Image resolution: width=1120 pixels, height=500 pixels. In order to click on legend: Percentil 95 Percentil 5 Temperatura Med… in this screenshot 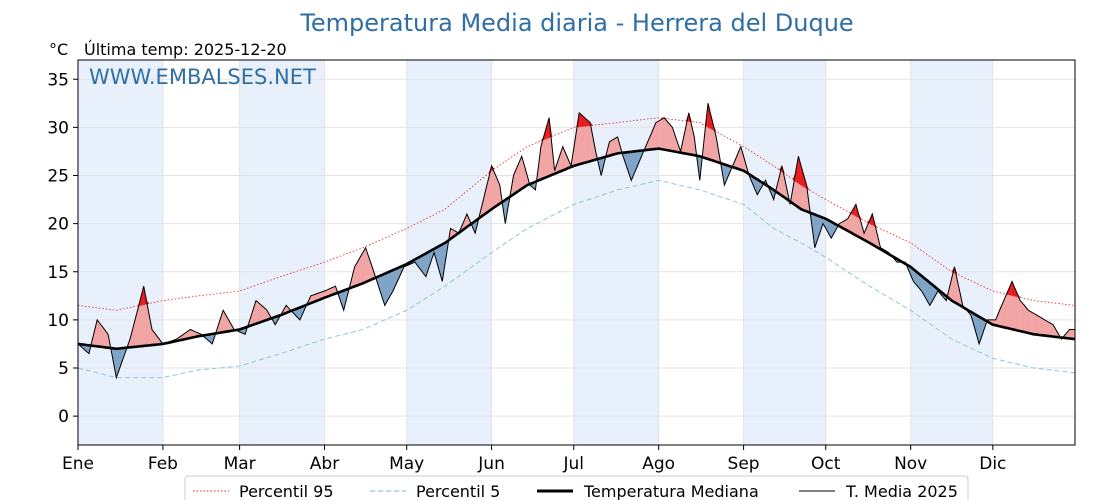, I will do `click(576, 487)`.